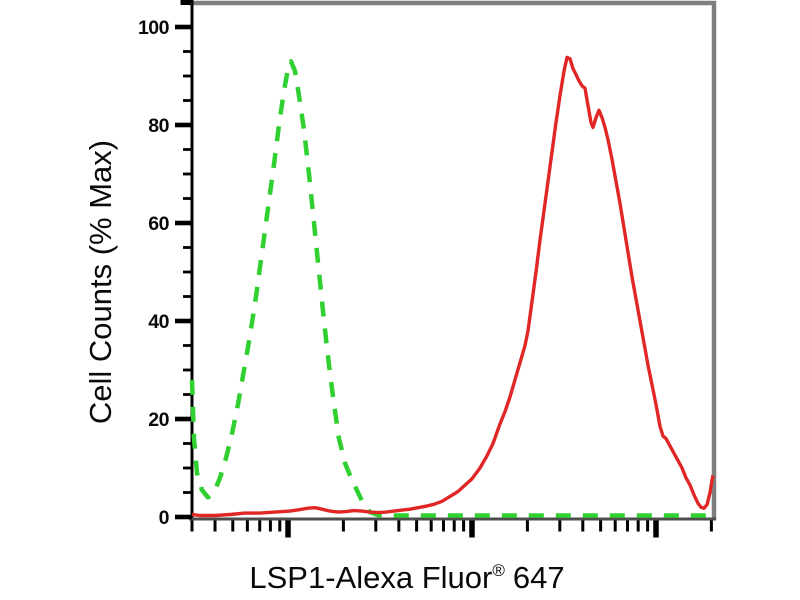  What do you see at coordinates (154, 28) in the screenshot?
I see `y-tick-label: 100` at bounding box center [154, 28].